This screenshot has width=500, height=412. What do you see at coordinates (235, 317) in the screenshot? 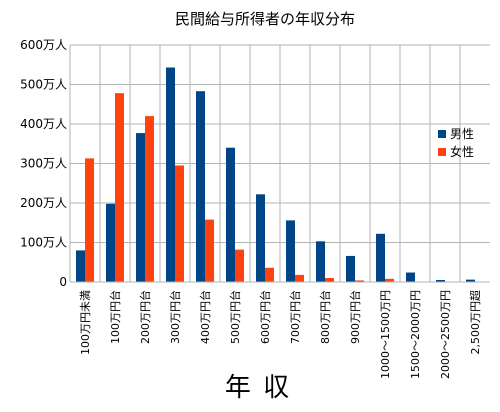
I see `x-tick-label-5: 500万円台` at bounding box center [235, 317].